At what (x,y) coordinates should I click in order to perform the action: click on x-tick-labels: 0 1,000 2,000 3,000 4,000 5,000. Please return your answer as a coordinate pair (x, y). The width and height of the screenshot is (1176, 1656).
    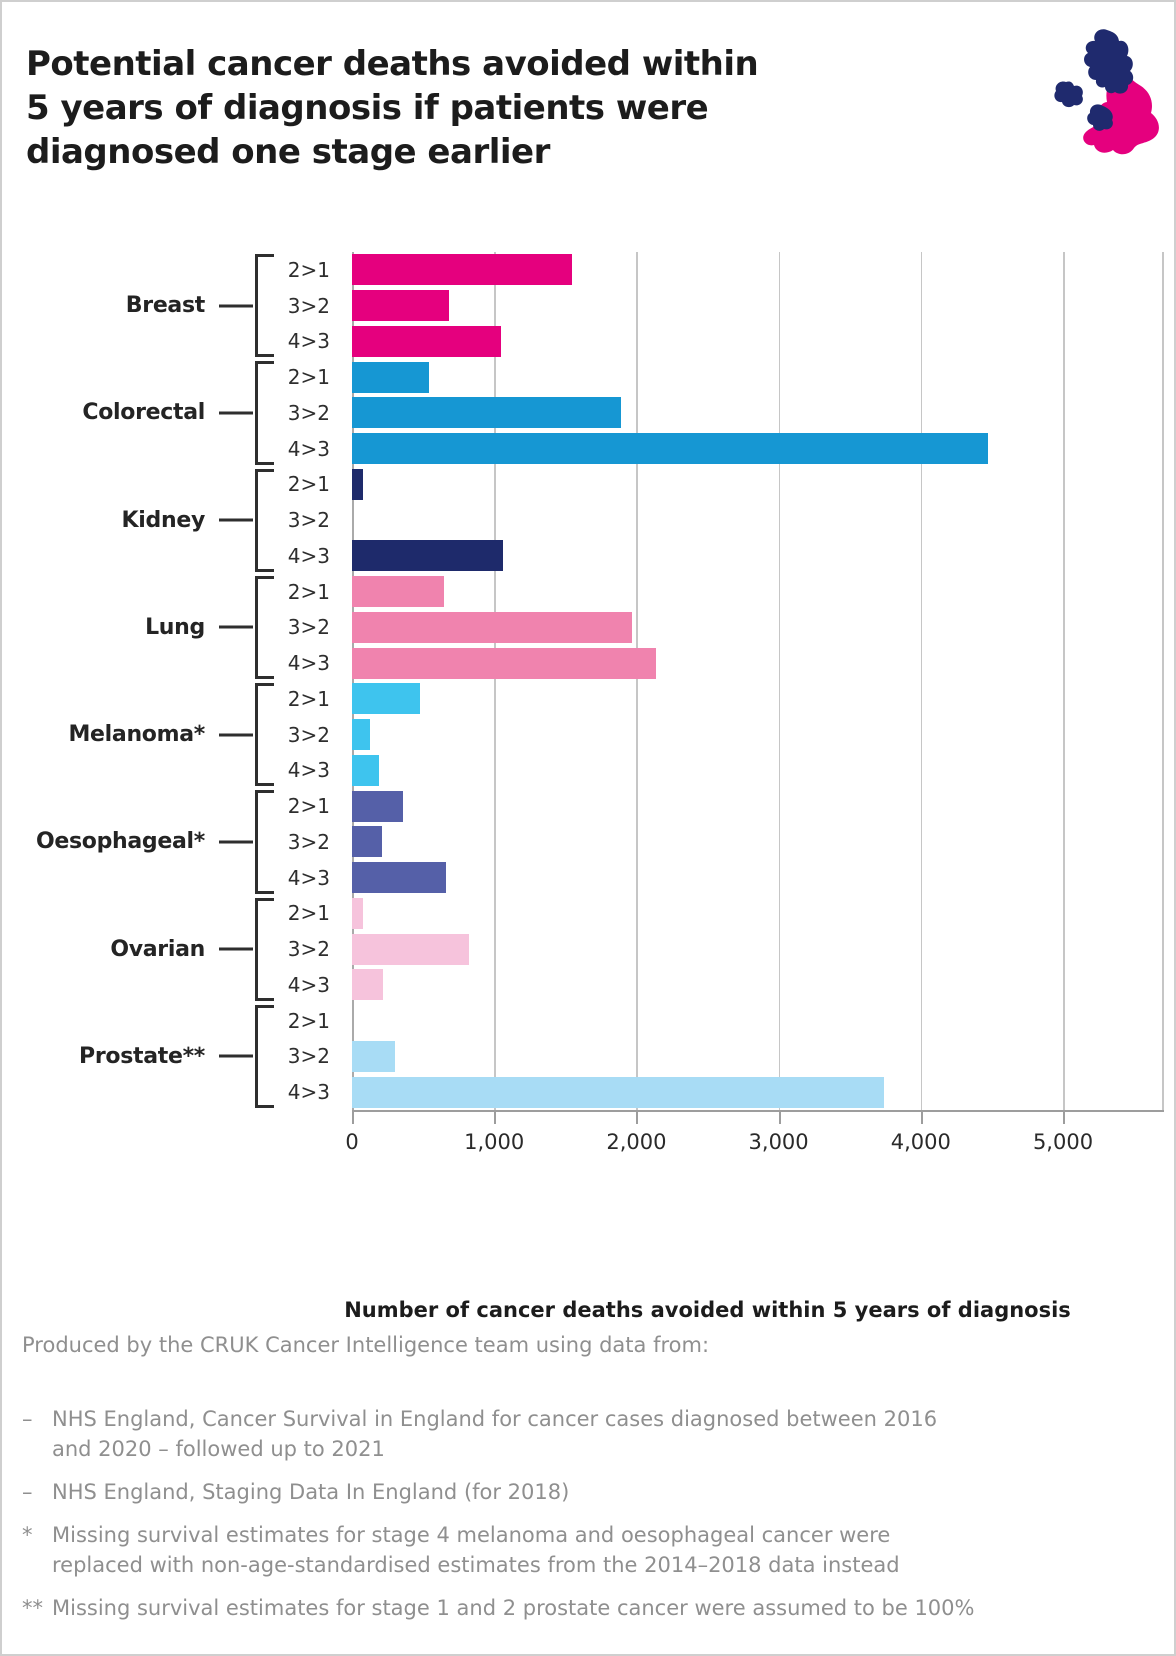
    Looking at the image, I should click on (754, 1145).